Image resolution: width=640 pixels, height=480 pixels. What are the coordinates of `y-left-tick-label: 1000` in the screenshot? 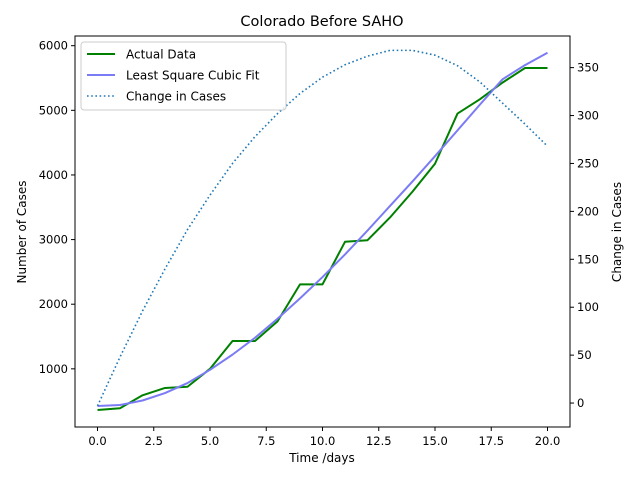 It's located at (53, 369).